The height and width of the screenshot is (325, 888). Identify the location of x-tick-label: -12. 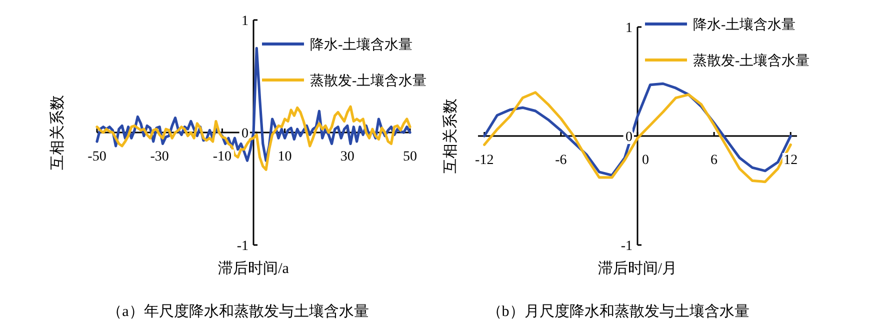
(484, 160).